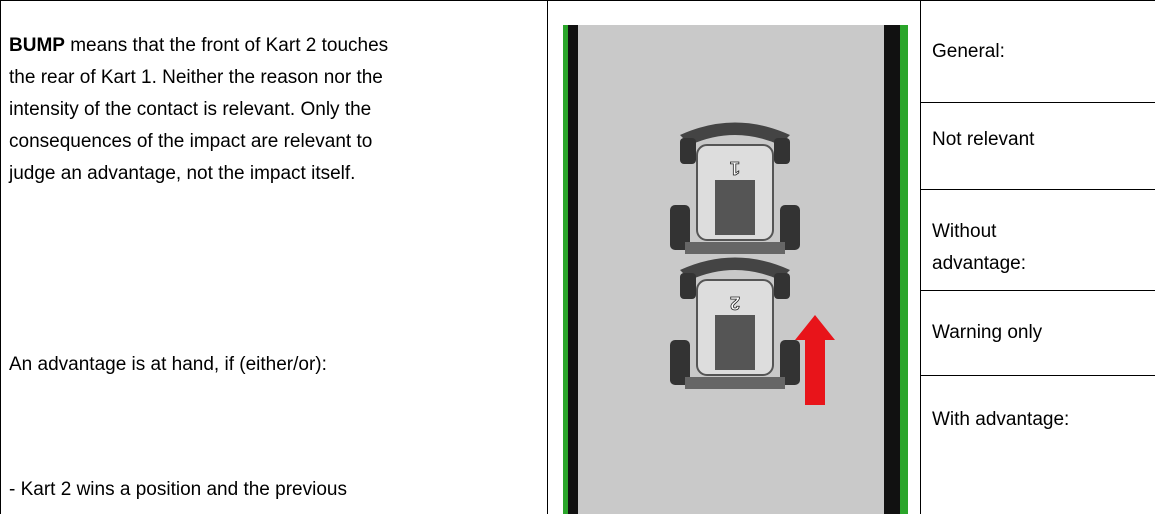 This screenshot has width=1155, height=514. Describe the element at coordinates (735, 303) in the screenshot. I see `kart-number: 2` at that location.